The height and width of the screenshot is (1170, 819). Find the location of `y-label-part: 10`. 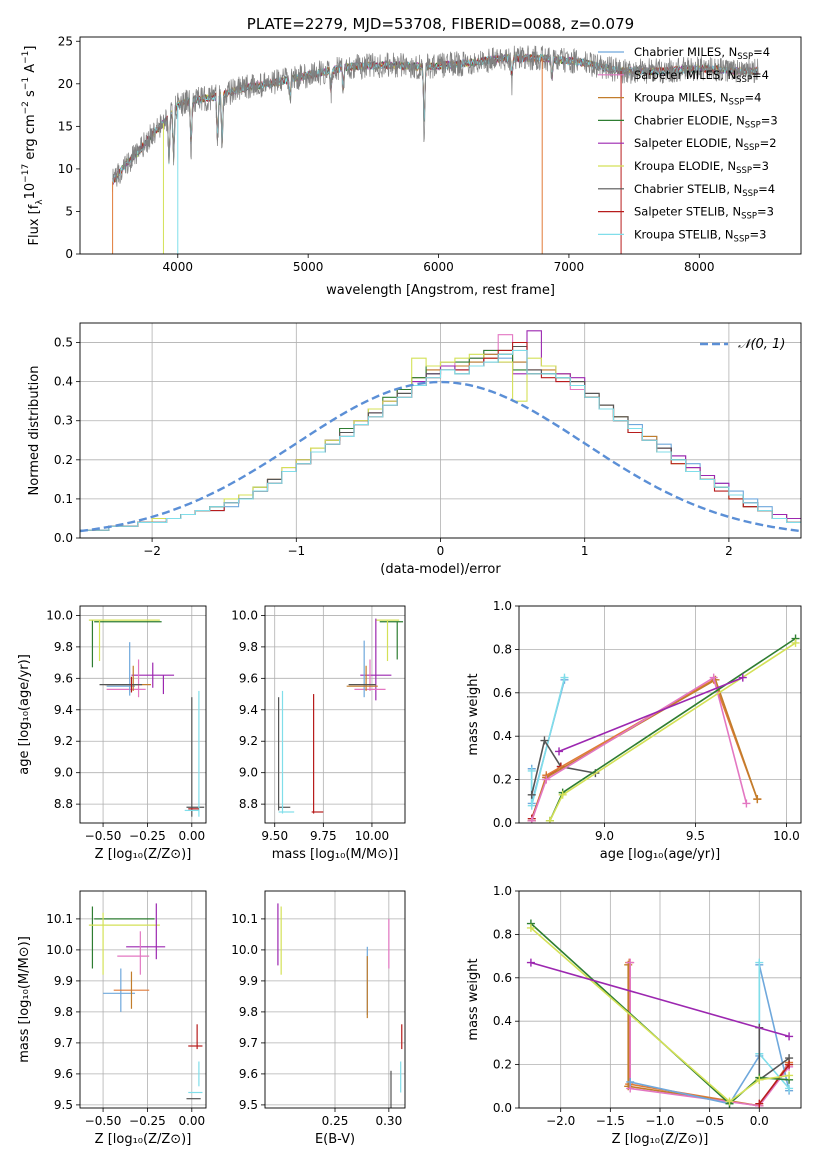

y-label-part: 10 is located at coordinates (30, 191).